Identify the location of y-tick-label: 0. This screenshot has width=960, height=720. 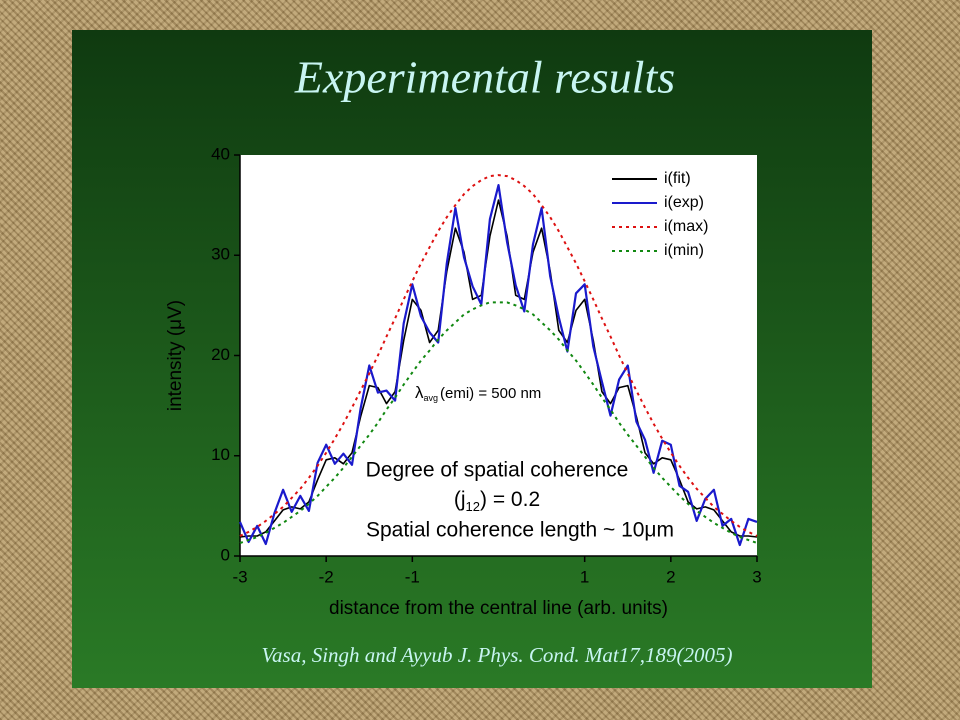
(225, 554).